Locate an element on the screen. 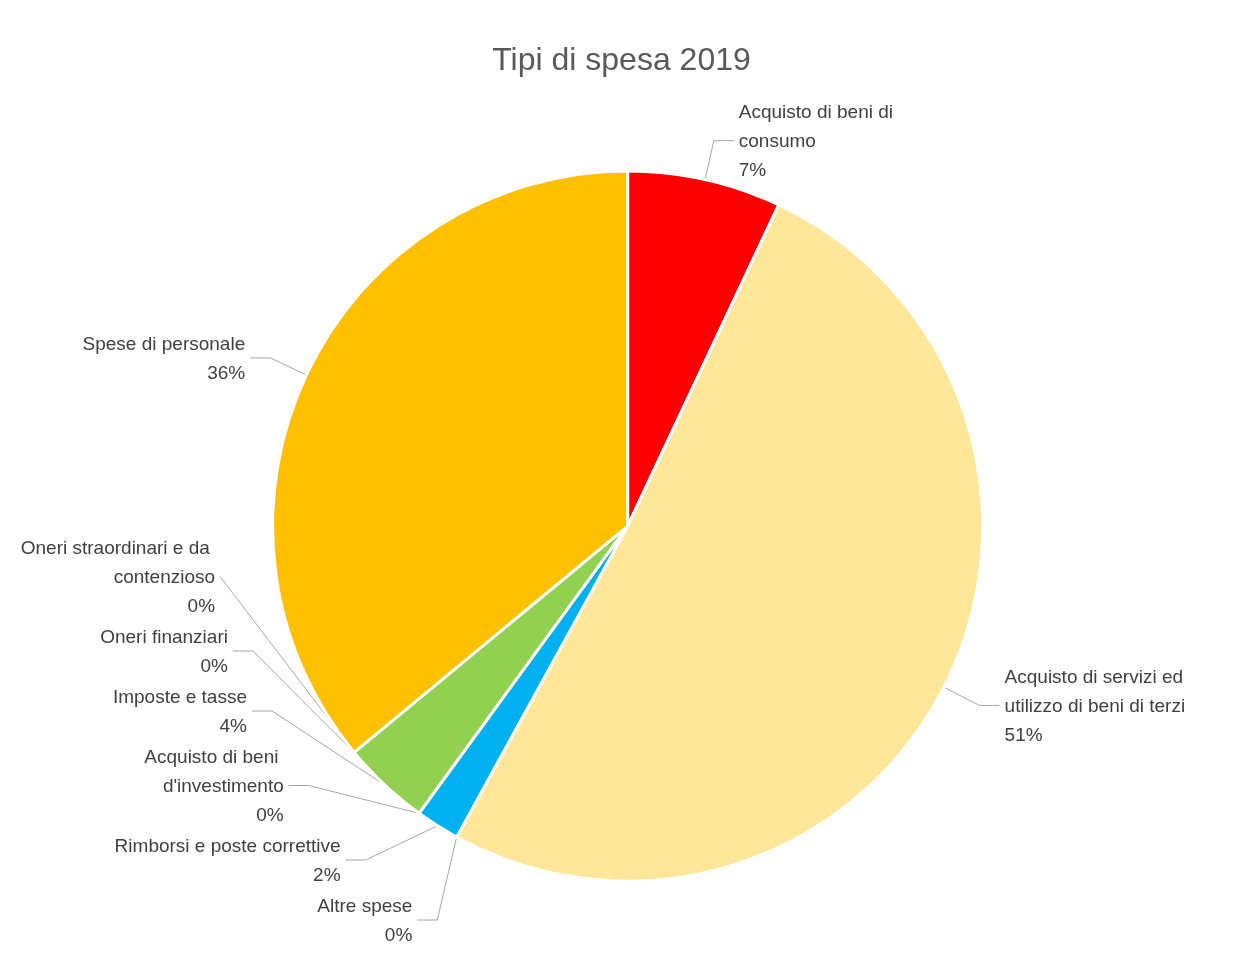 The image size is (1243, 958). slice-label: Acquisto di servizi ed utilizzo di beni di terzi is located at coordinates (1096, 690).